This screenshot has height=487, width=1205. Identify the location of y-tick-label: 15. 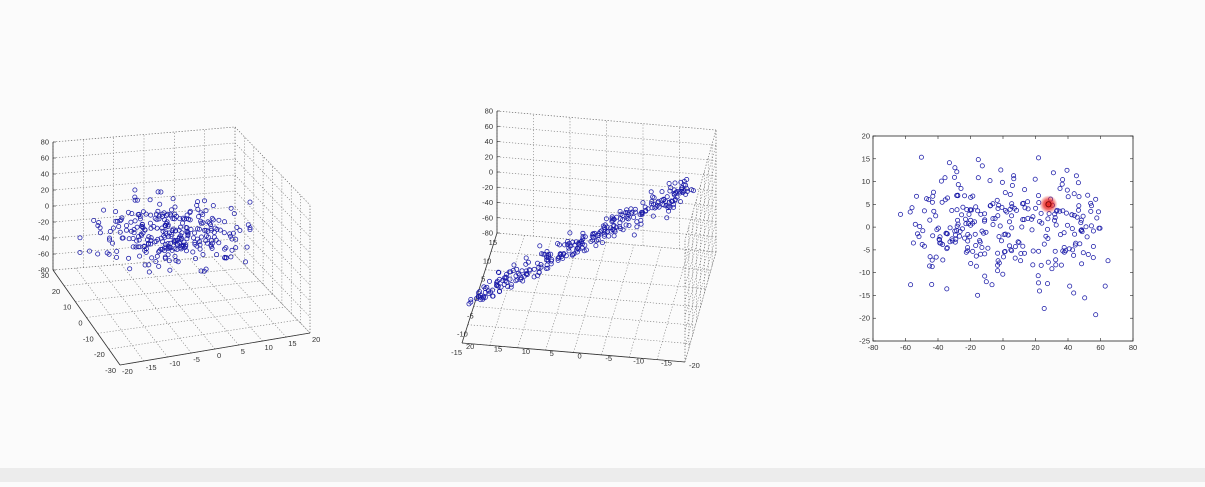
(493, 242).